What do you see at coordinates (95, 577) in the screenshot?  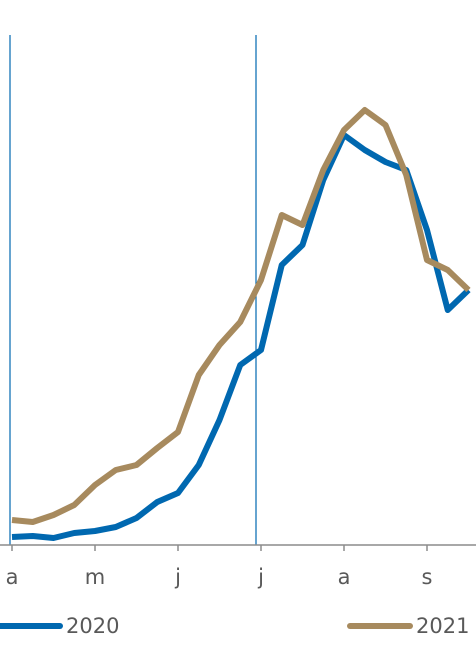 I see `x-tick-label: m` at bounding box center [95, 577].